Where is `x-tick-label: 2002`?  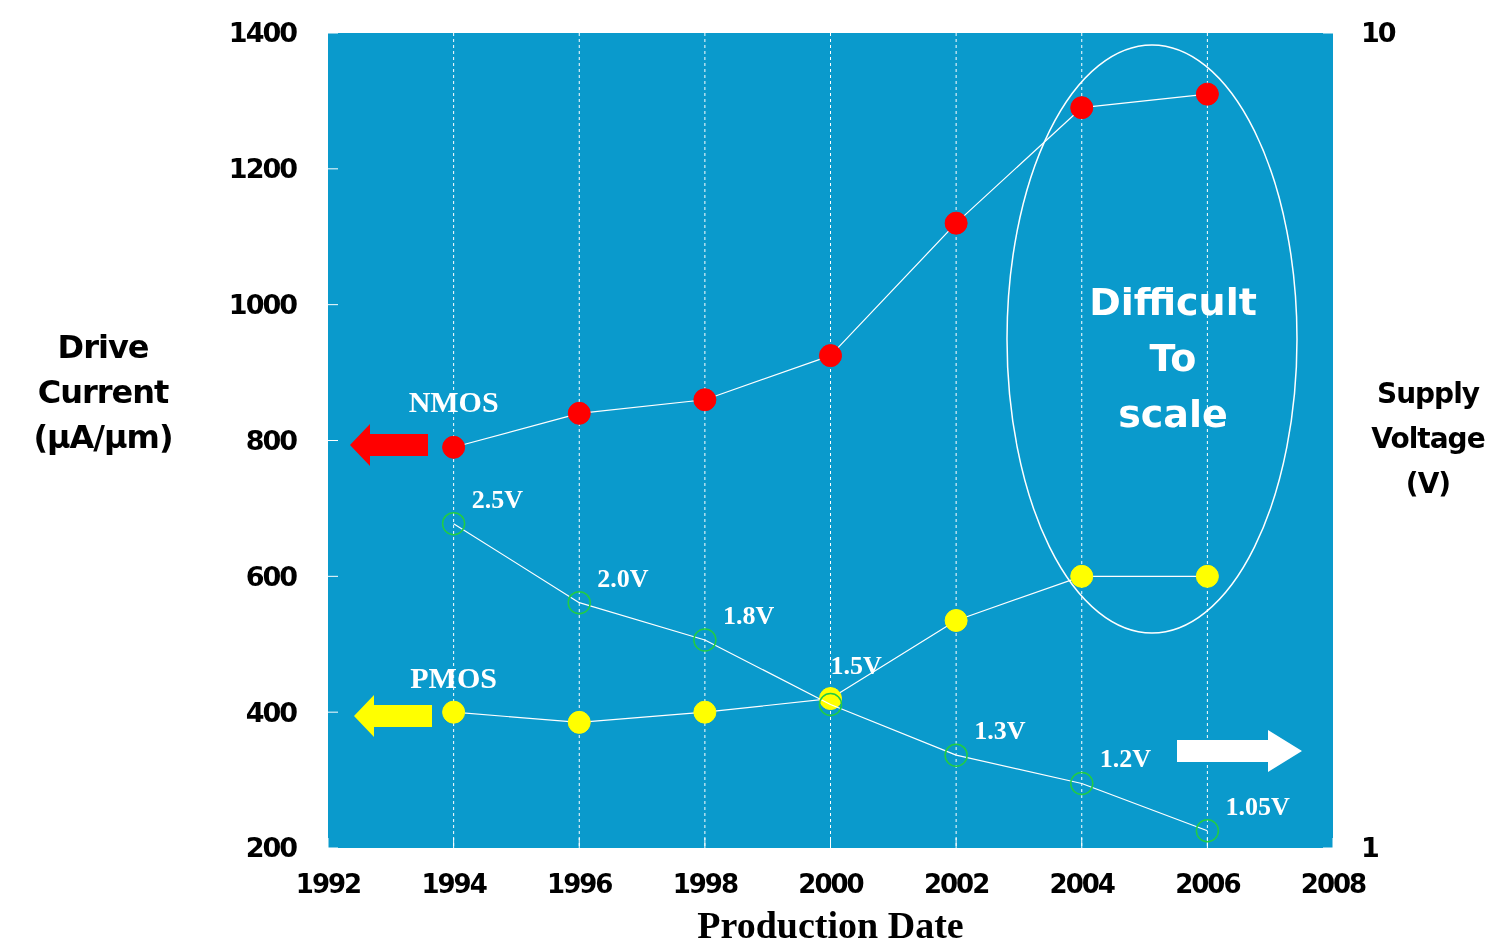
x-tick-label: 2002 is located at coordinates (956, 884).